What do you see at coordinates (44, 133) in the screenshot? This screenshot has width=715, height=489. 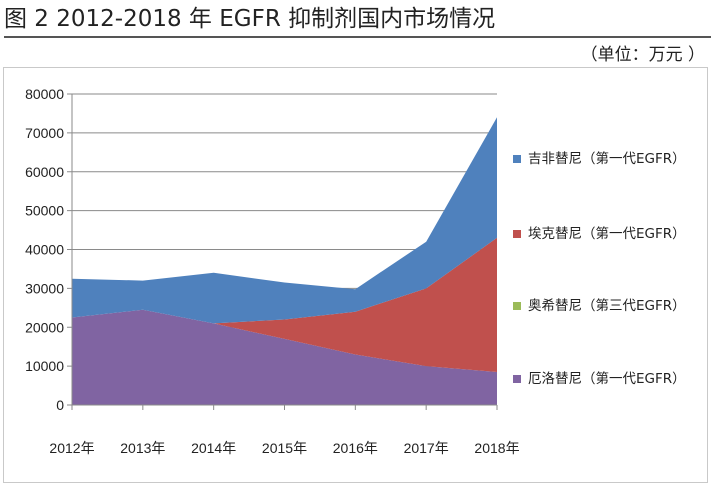 I see `y-tick-label: 70000` at bounding box center [44, 133].